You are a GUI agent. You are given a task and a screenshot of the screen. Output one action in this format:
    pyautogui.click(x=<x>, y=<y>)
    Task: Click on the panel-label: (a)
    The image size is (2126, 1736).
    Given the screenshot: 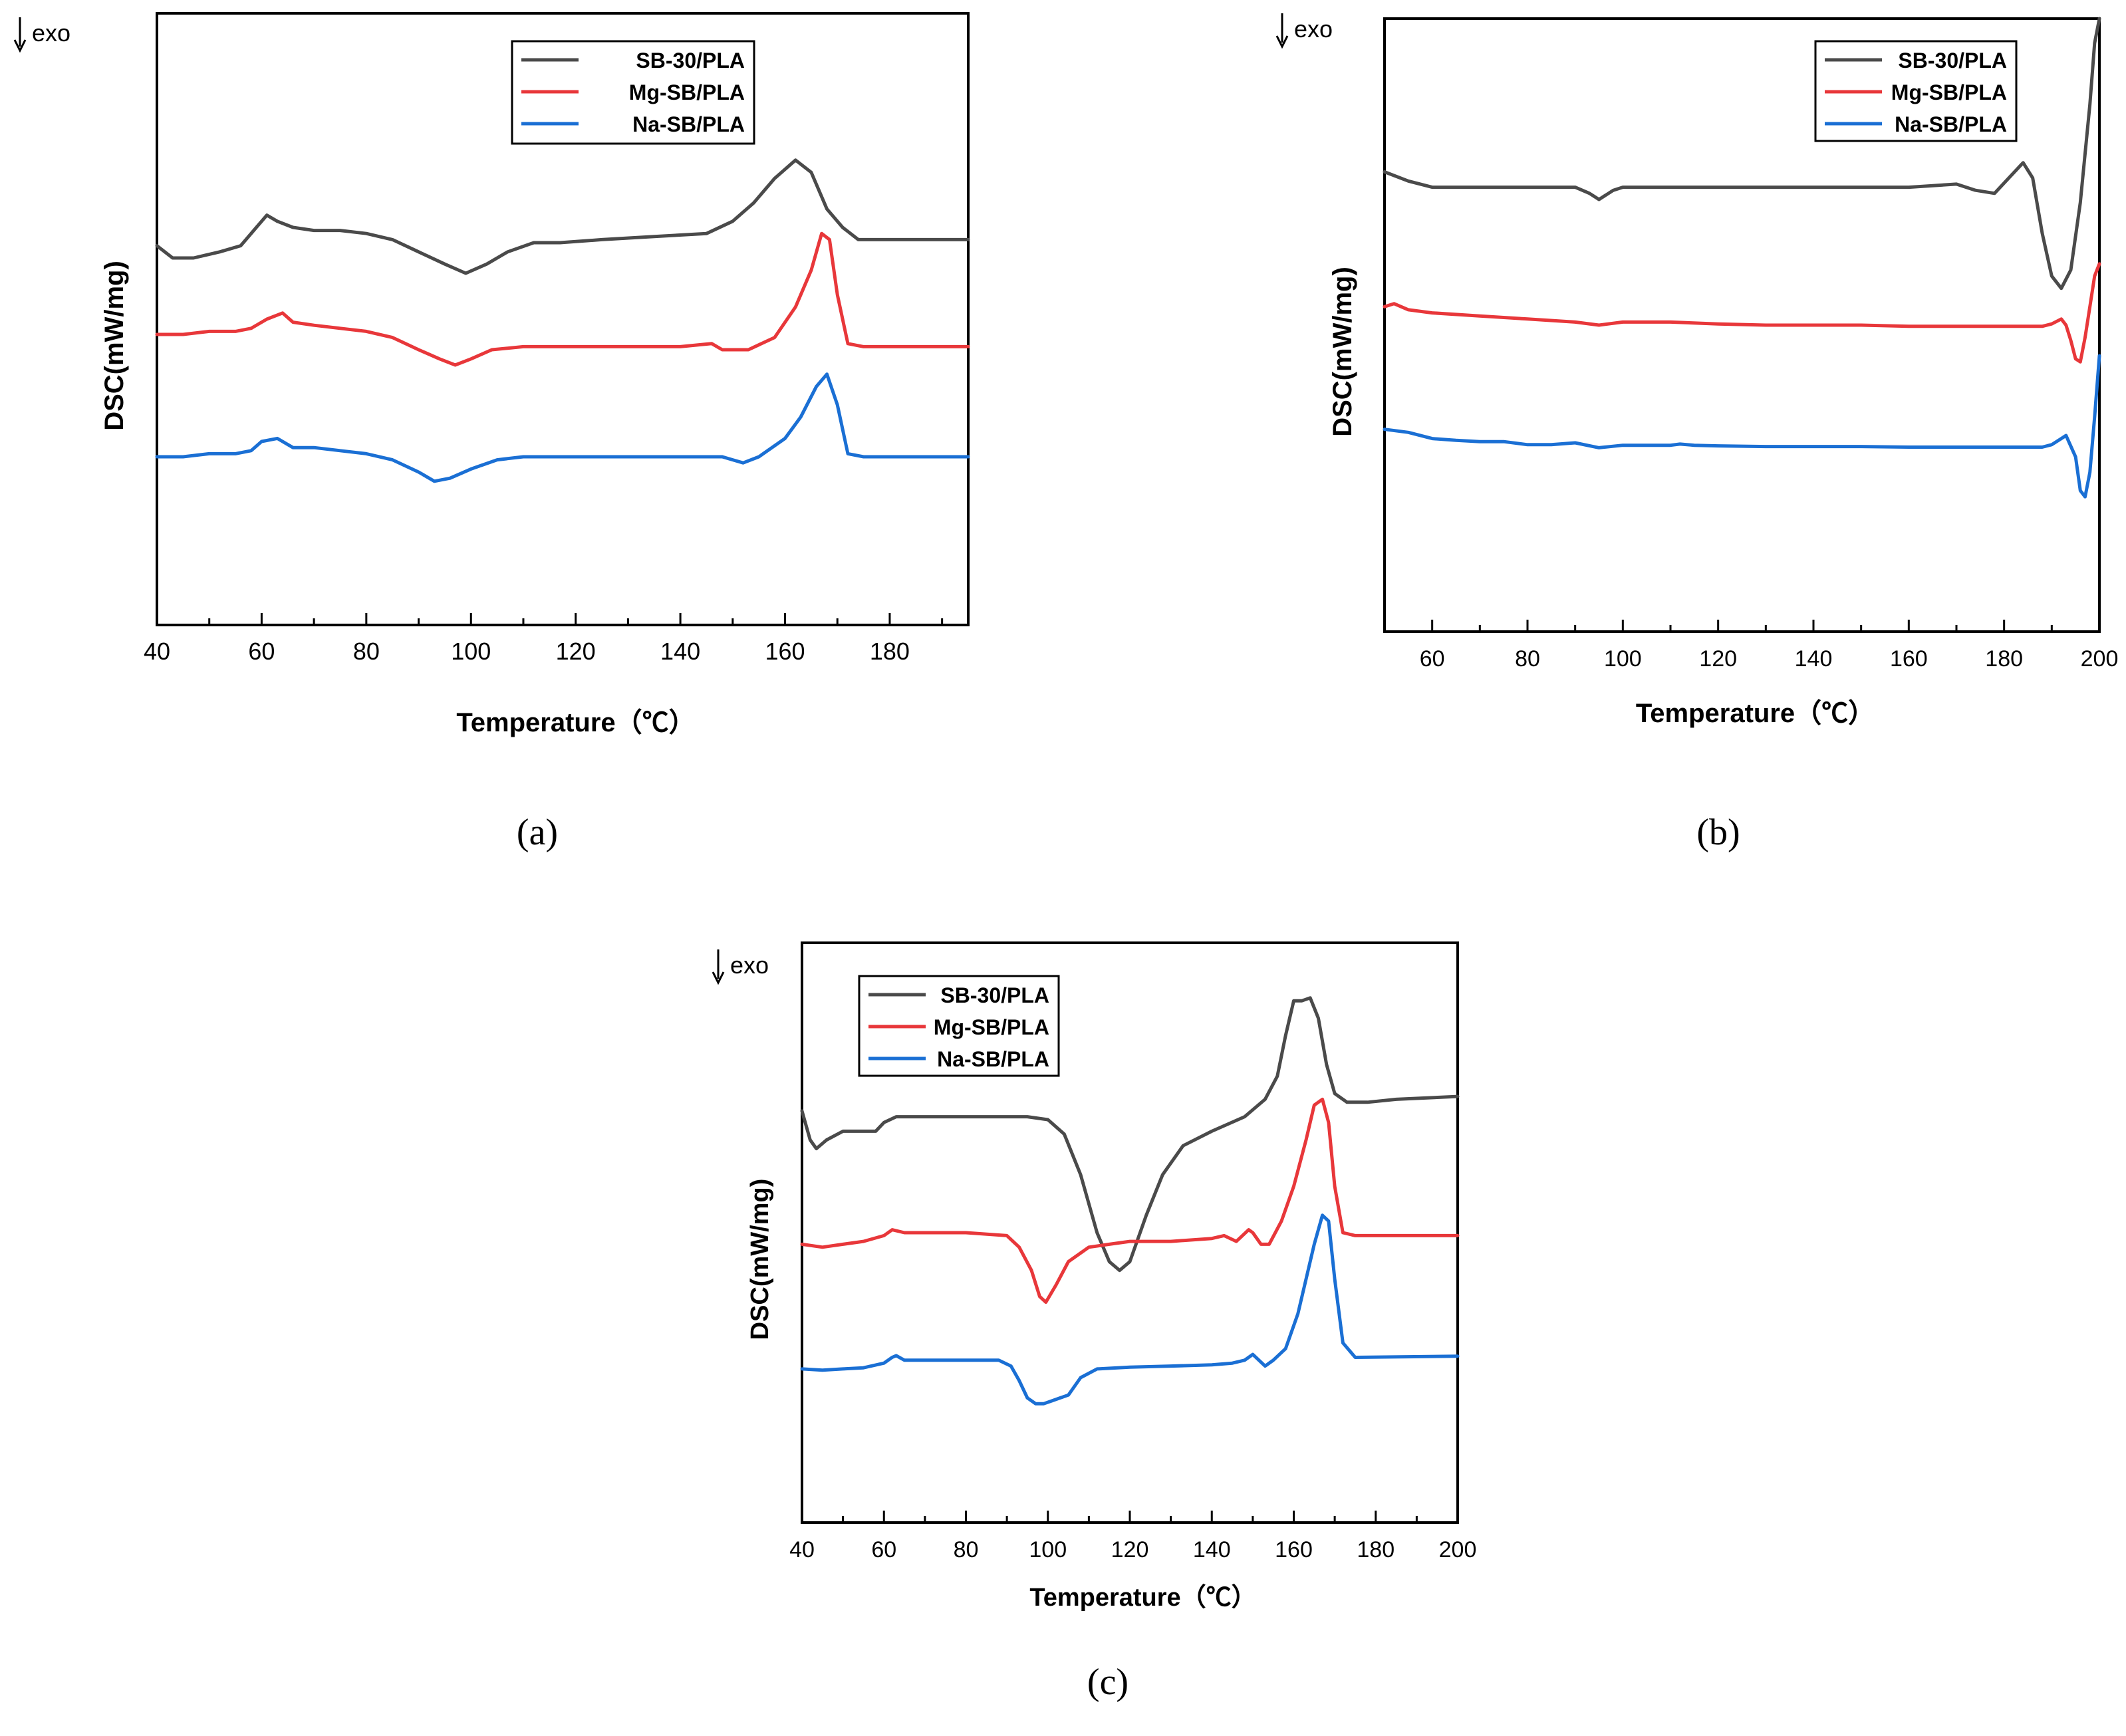 What is the action you would take?
    pyautogui.click(x=538, y=832)
    